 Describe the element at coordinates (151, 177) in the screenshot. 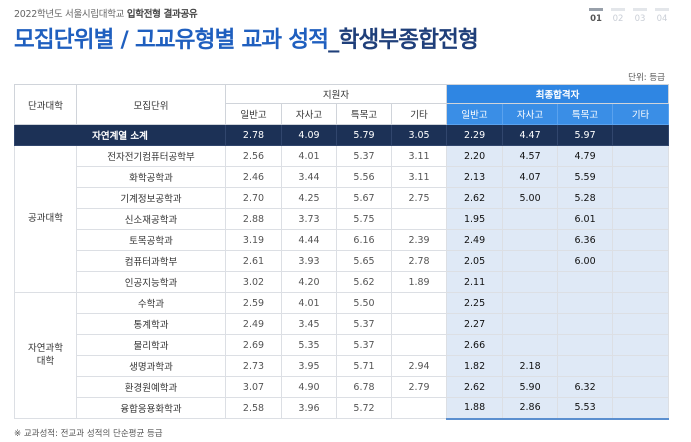

I see `unit-name: 화학공학과` at that location.